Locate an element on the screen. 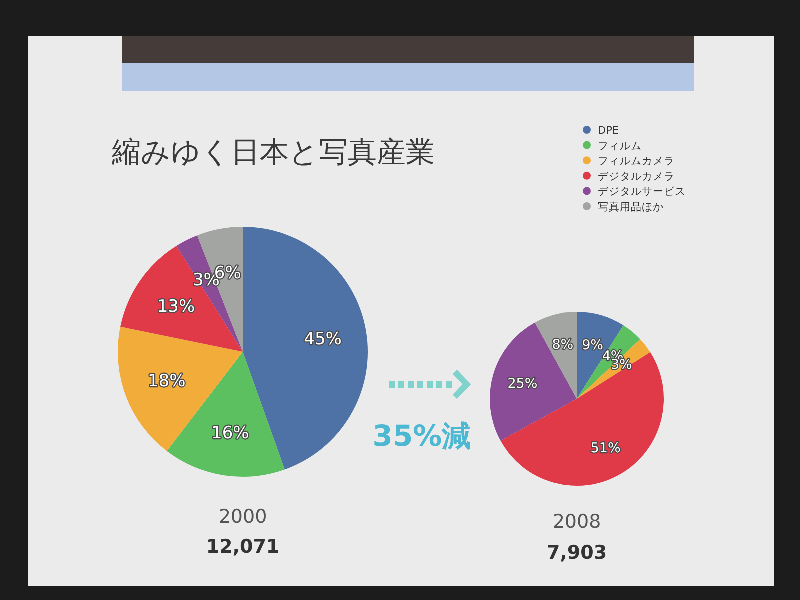 The height and width of the screenshot is (600, 800). data-label: 18% is located at coordinates (167, 382).